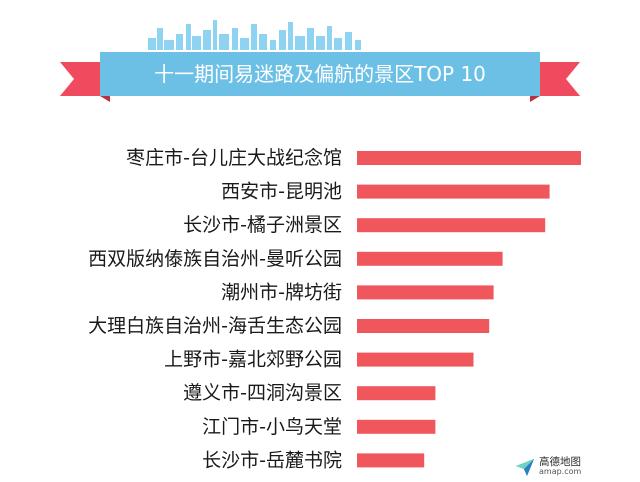 This screenshot has height=482, width=640. I want to click on banner-body, so click(320, 74).